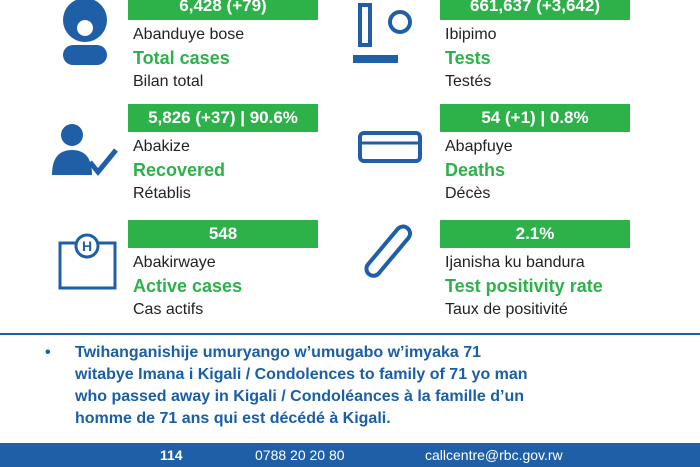 This screenshot has height=467, width=700. Describe the element at coordinates (471, 34) in the screenshot. I see `label-rw: Ibipimo` at that location.